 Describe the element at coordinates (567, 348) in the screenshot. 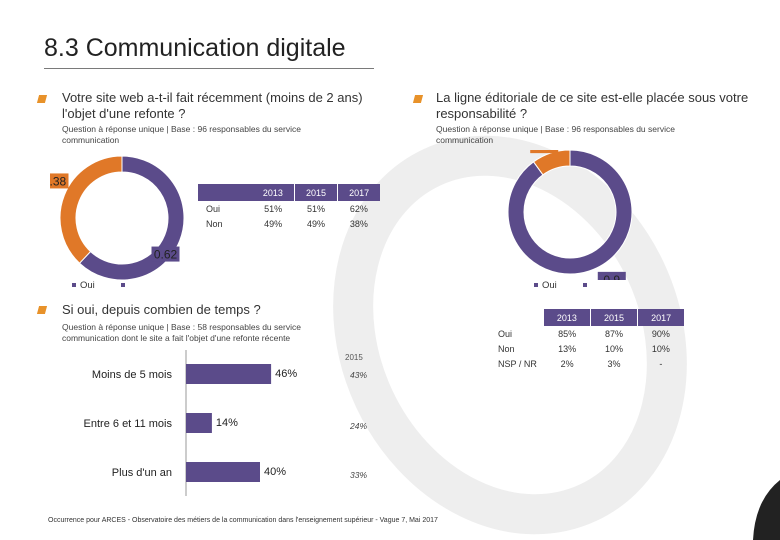

I see `cell: 13%` at that location.